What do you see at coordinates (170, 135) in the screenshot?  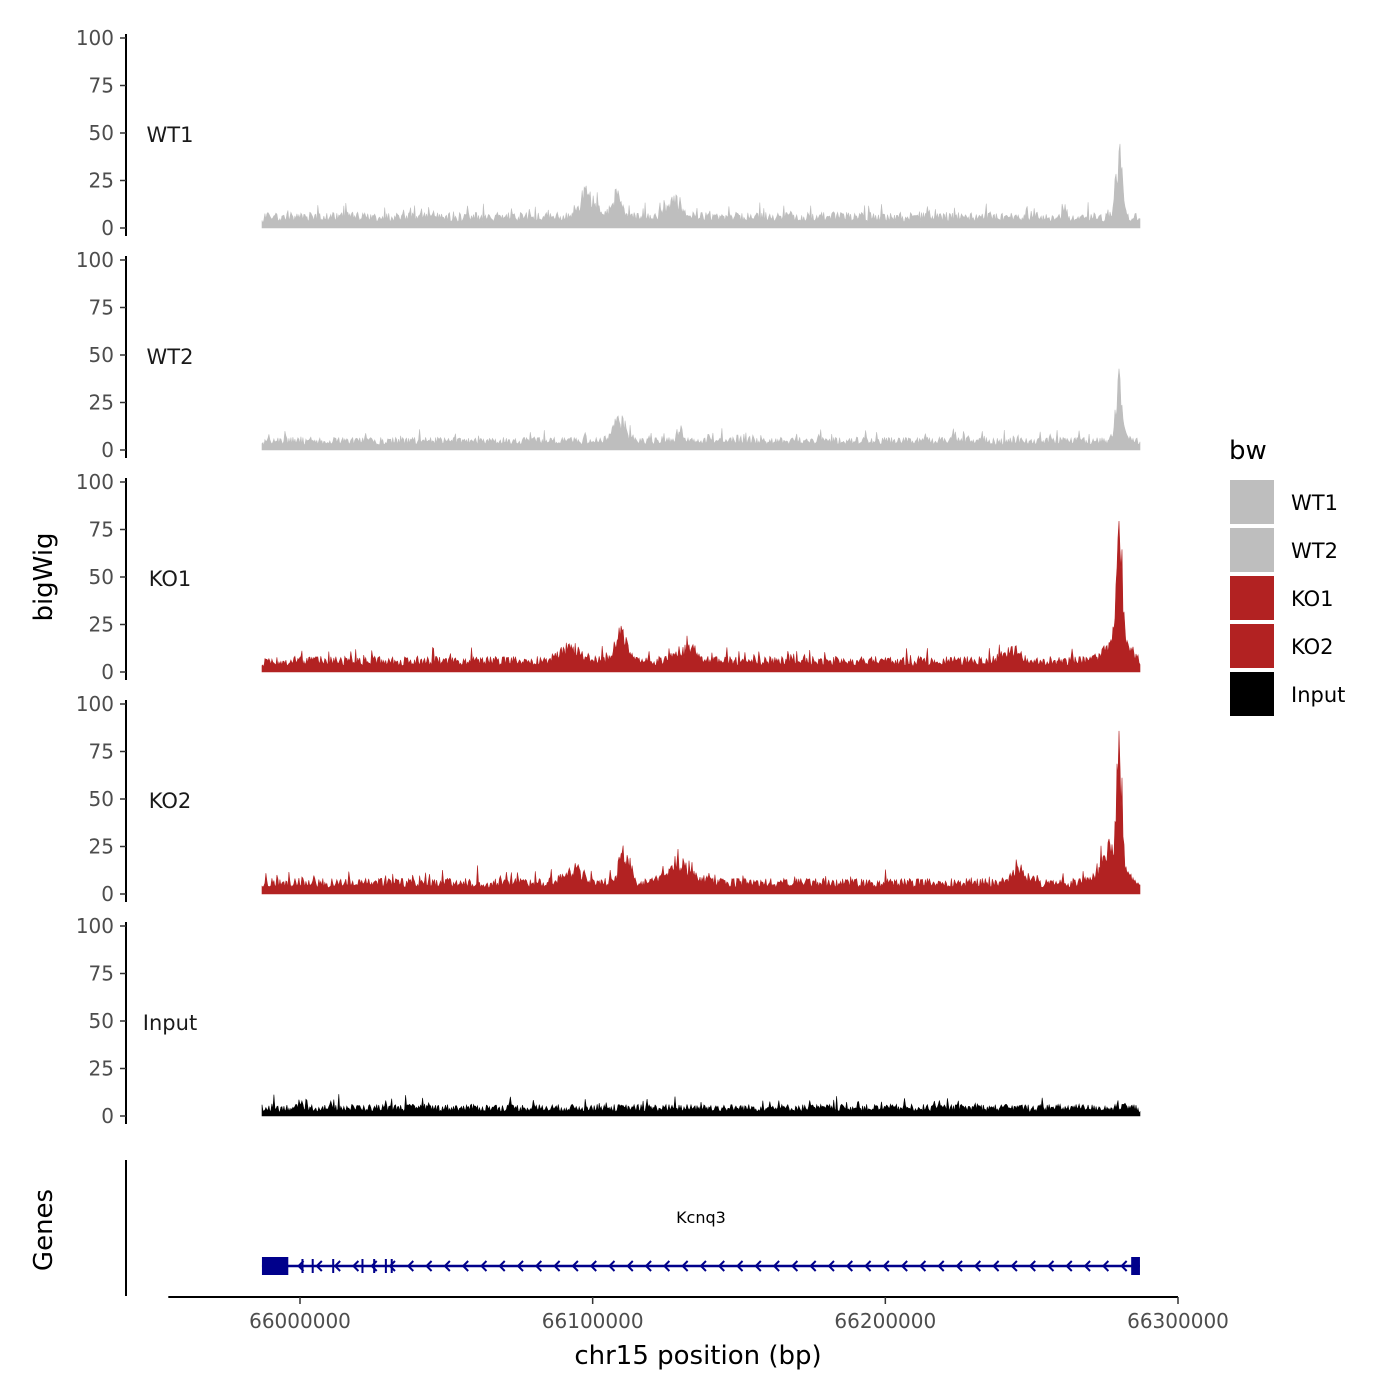 I see `track-label: WT1` at bounding box center [170, 135].